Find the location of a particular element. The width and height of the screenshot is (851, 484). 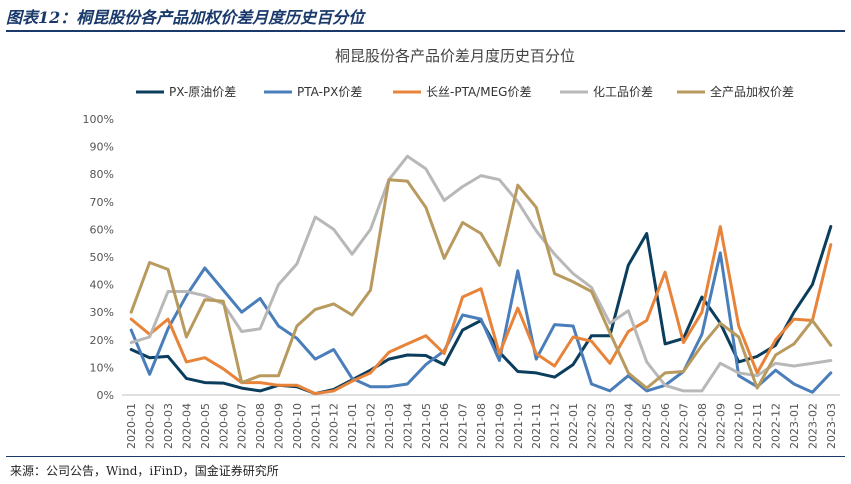

chart-legend: PX-原油价差 PTA-PX价差 长丝-PTA/MEG价差 化工品价差 全产品加权价差 is located at coordinates (465, 91).